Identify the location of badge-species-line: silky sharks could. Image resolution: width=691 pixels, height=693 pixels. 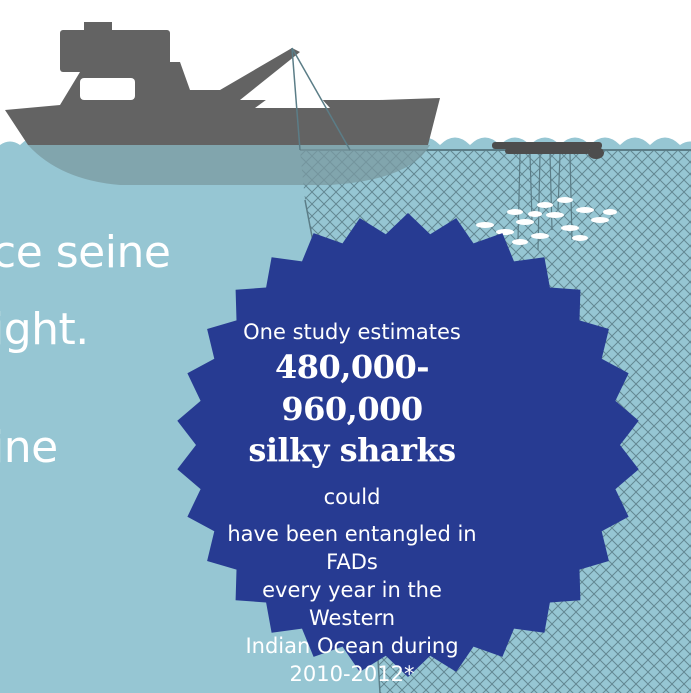
(352, 475).